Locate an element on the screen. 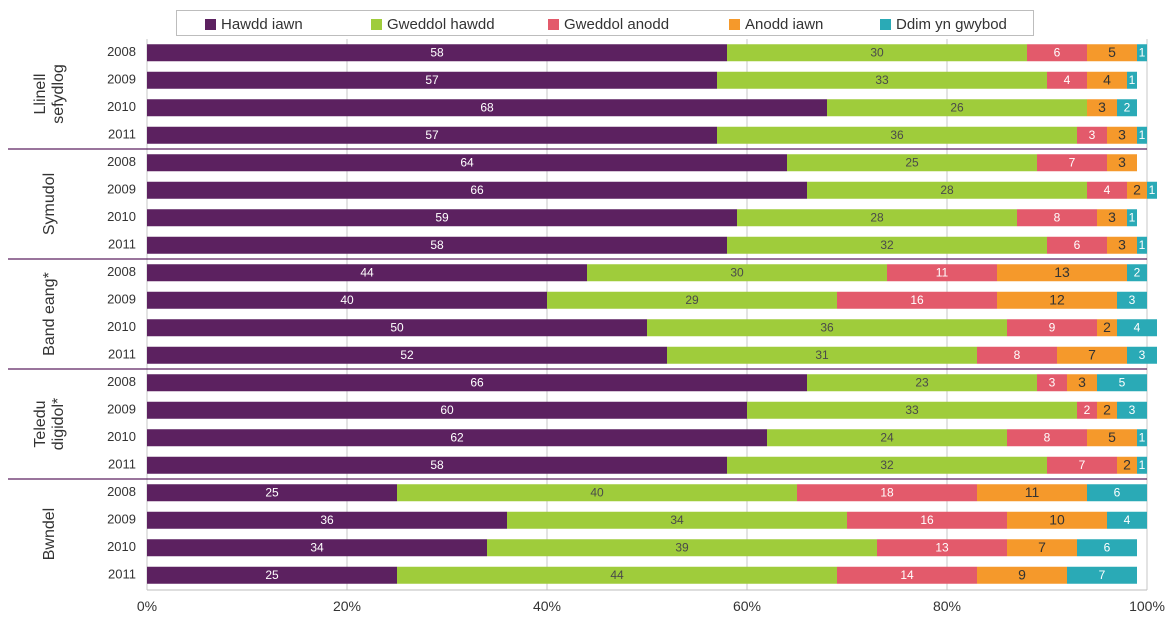 The width and height of the screenshot is (1171, 621). x-tick-label: 80% is located at coordinates (947, 606).